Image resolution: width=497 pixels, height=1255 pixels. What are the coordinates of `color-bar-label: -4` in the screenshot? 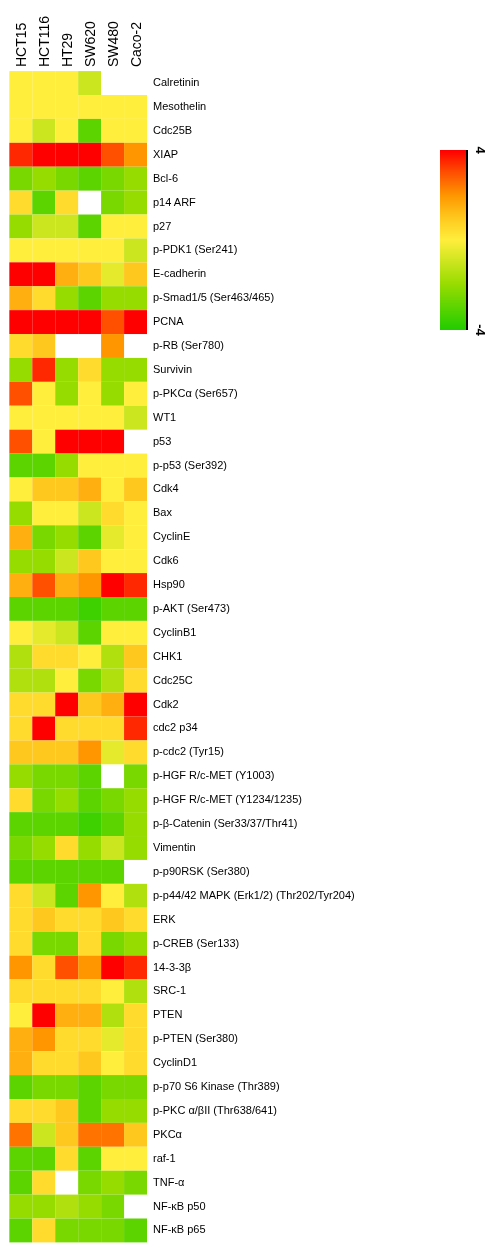 It's located at (481, 330).